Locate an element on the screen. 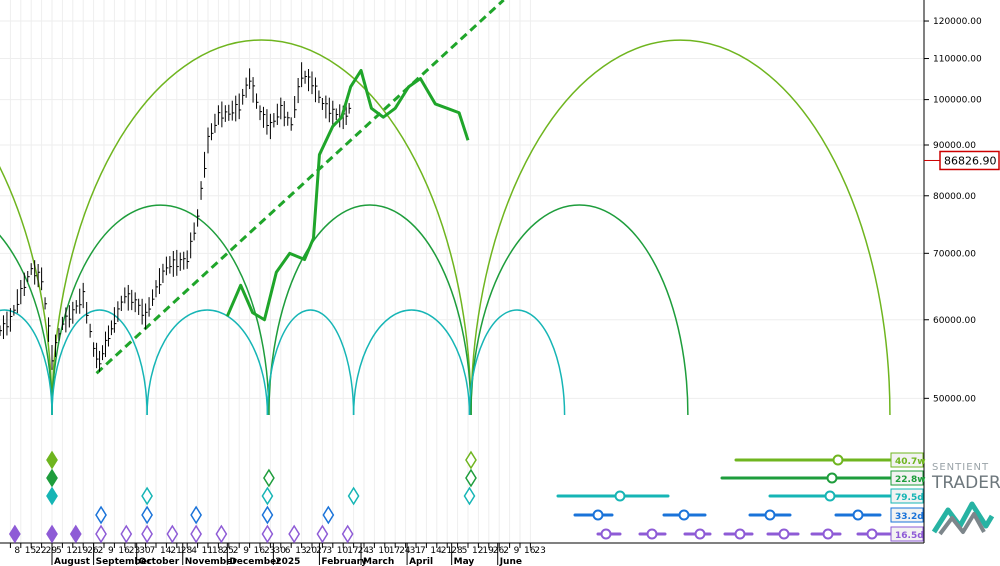  x-tick-label: 16 is located at coordinates (260, 551).